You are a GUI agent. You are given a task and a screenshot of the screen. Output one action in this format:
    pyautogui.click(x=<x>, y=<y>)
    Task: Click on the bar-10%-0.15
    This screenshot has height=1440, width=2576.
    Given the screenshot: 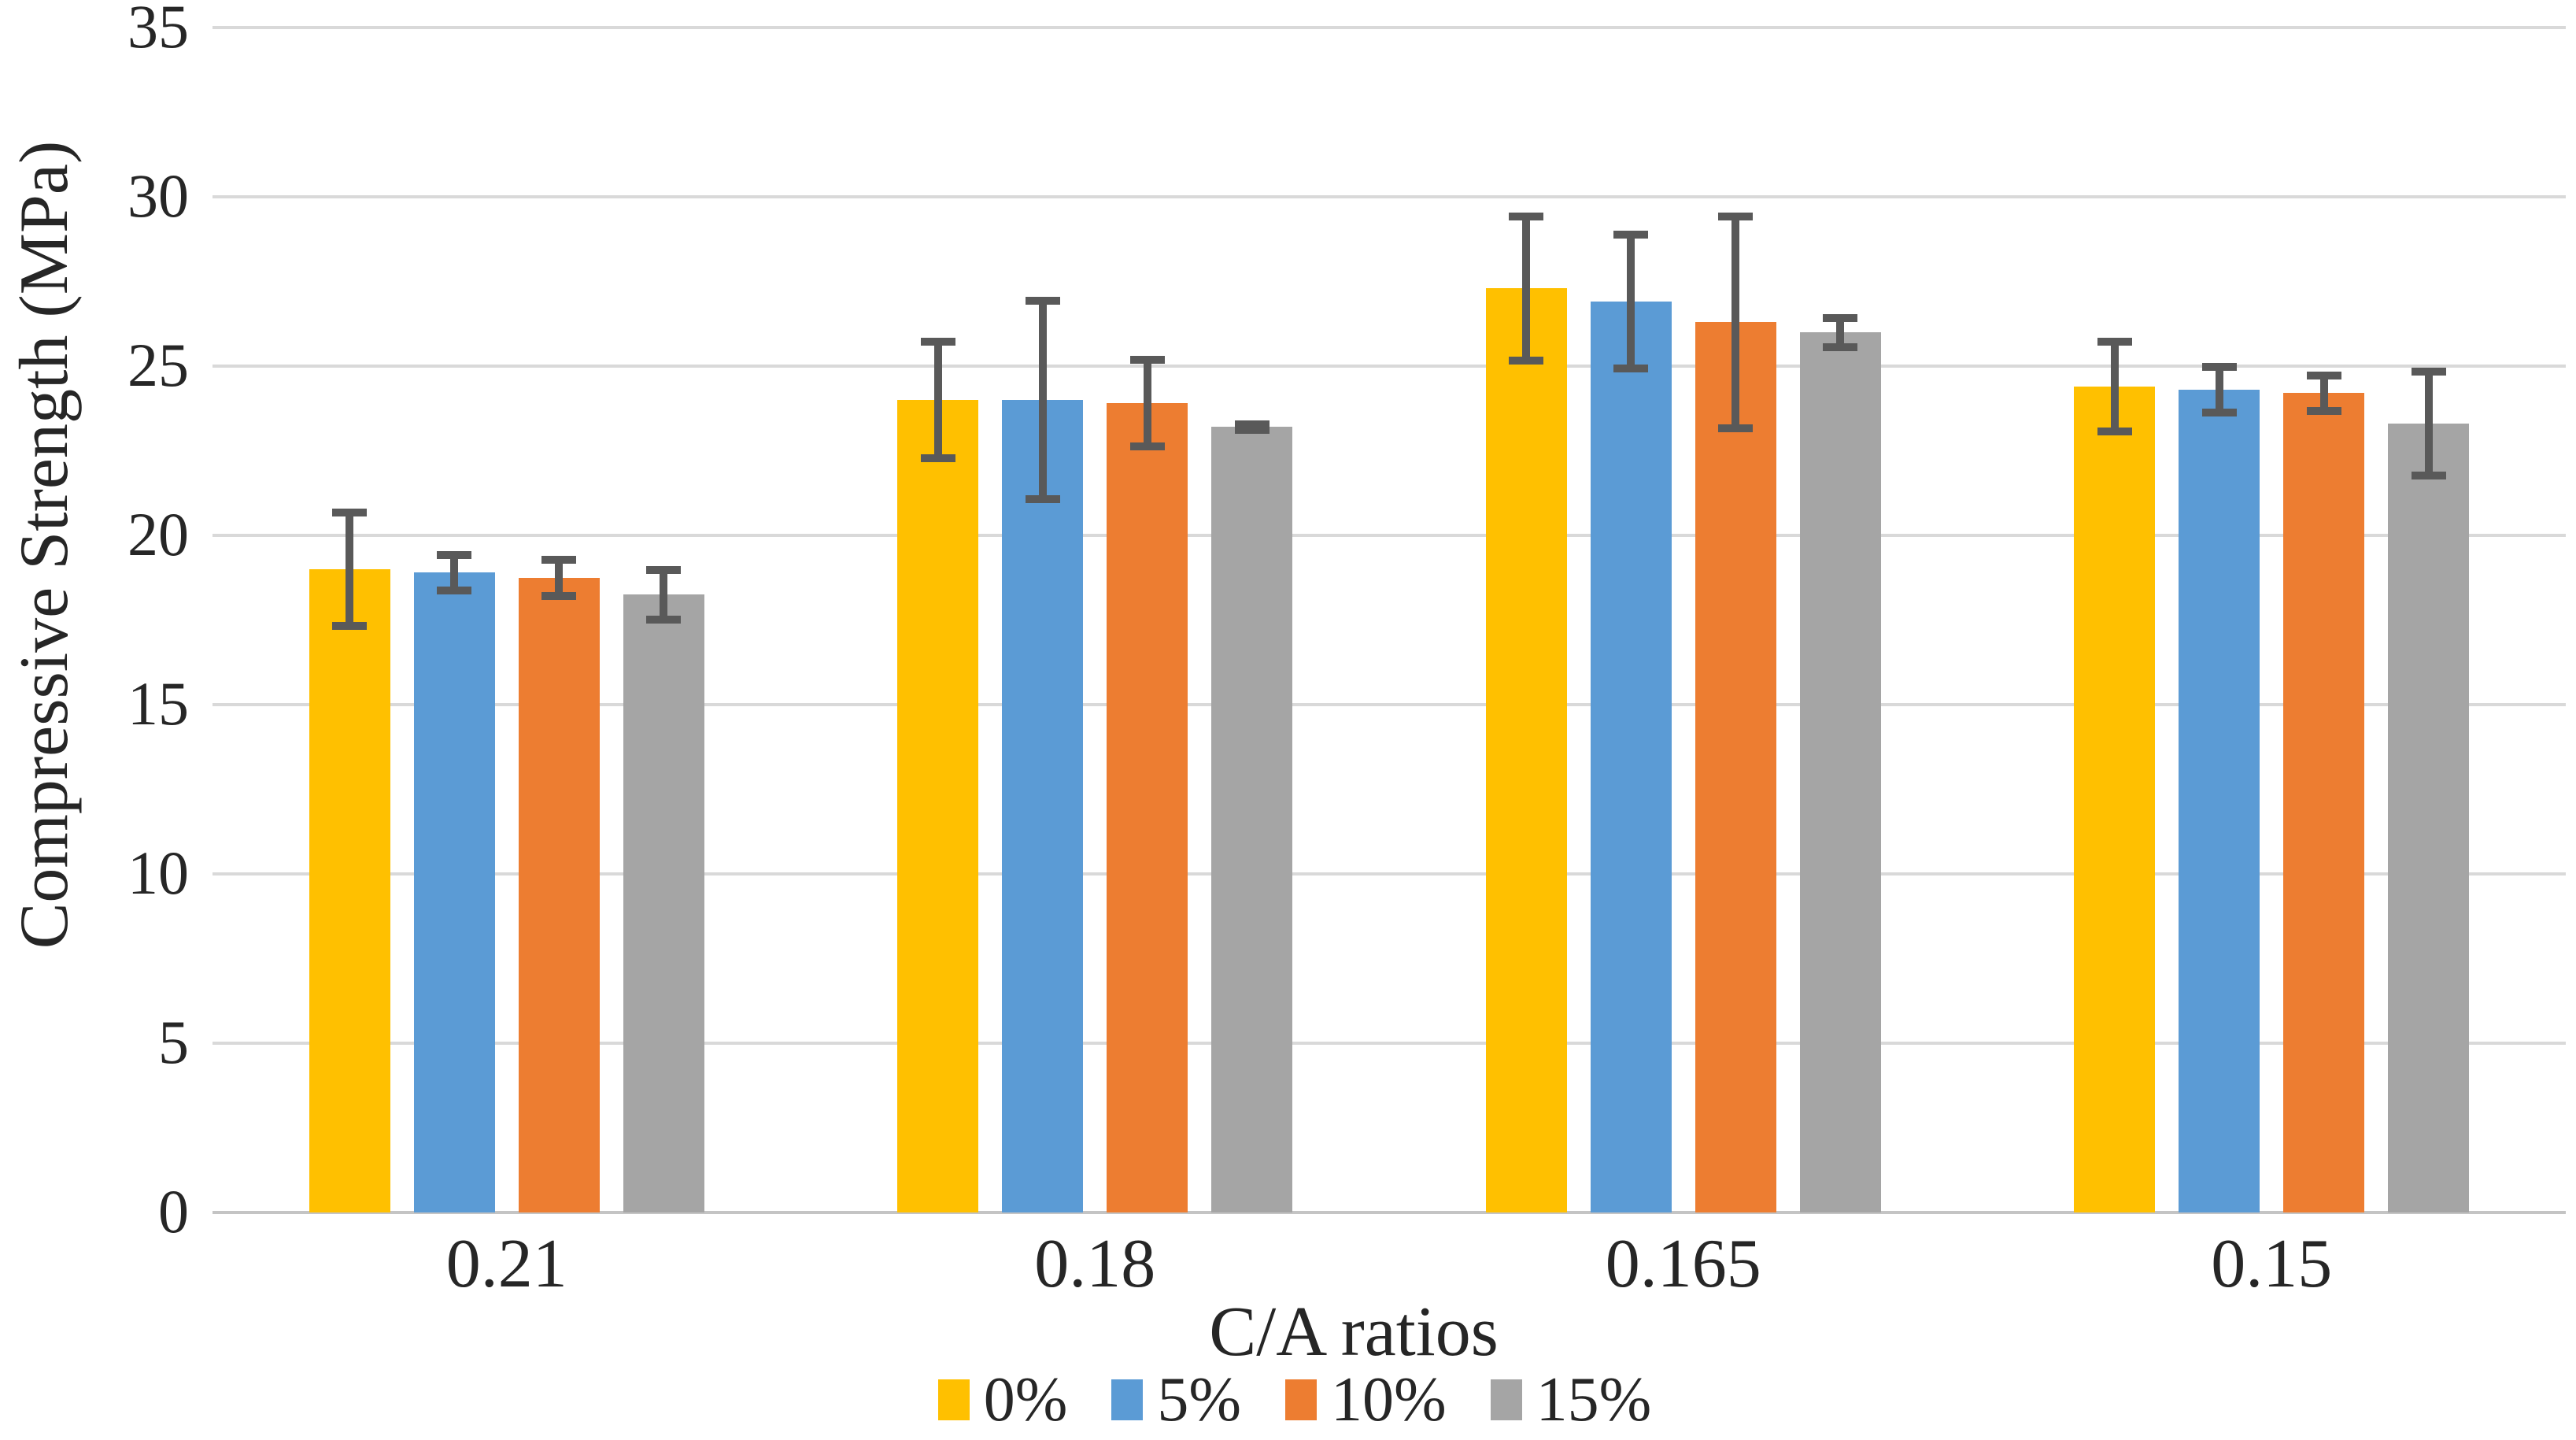 What is the action you would take?
    pyautogui.click(x=2324, y=803)
    